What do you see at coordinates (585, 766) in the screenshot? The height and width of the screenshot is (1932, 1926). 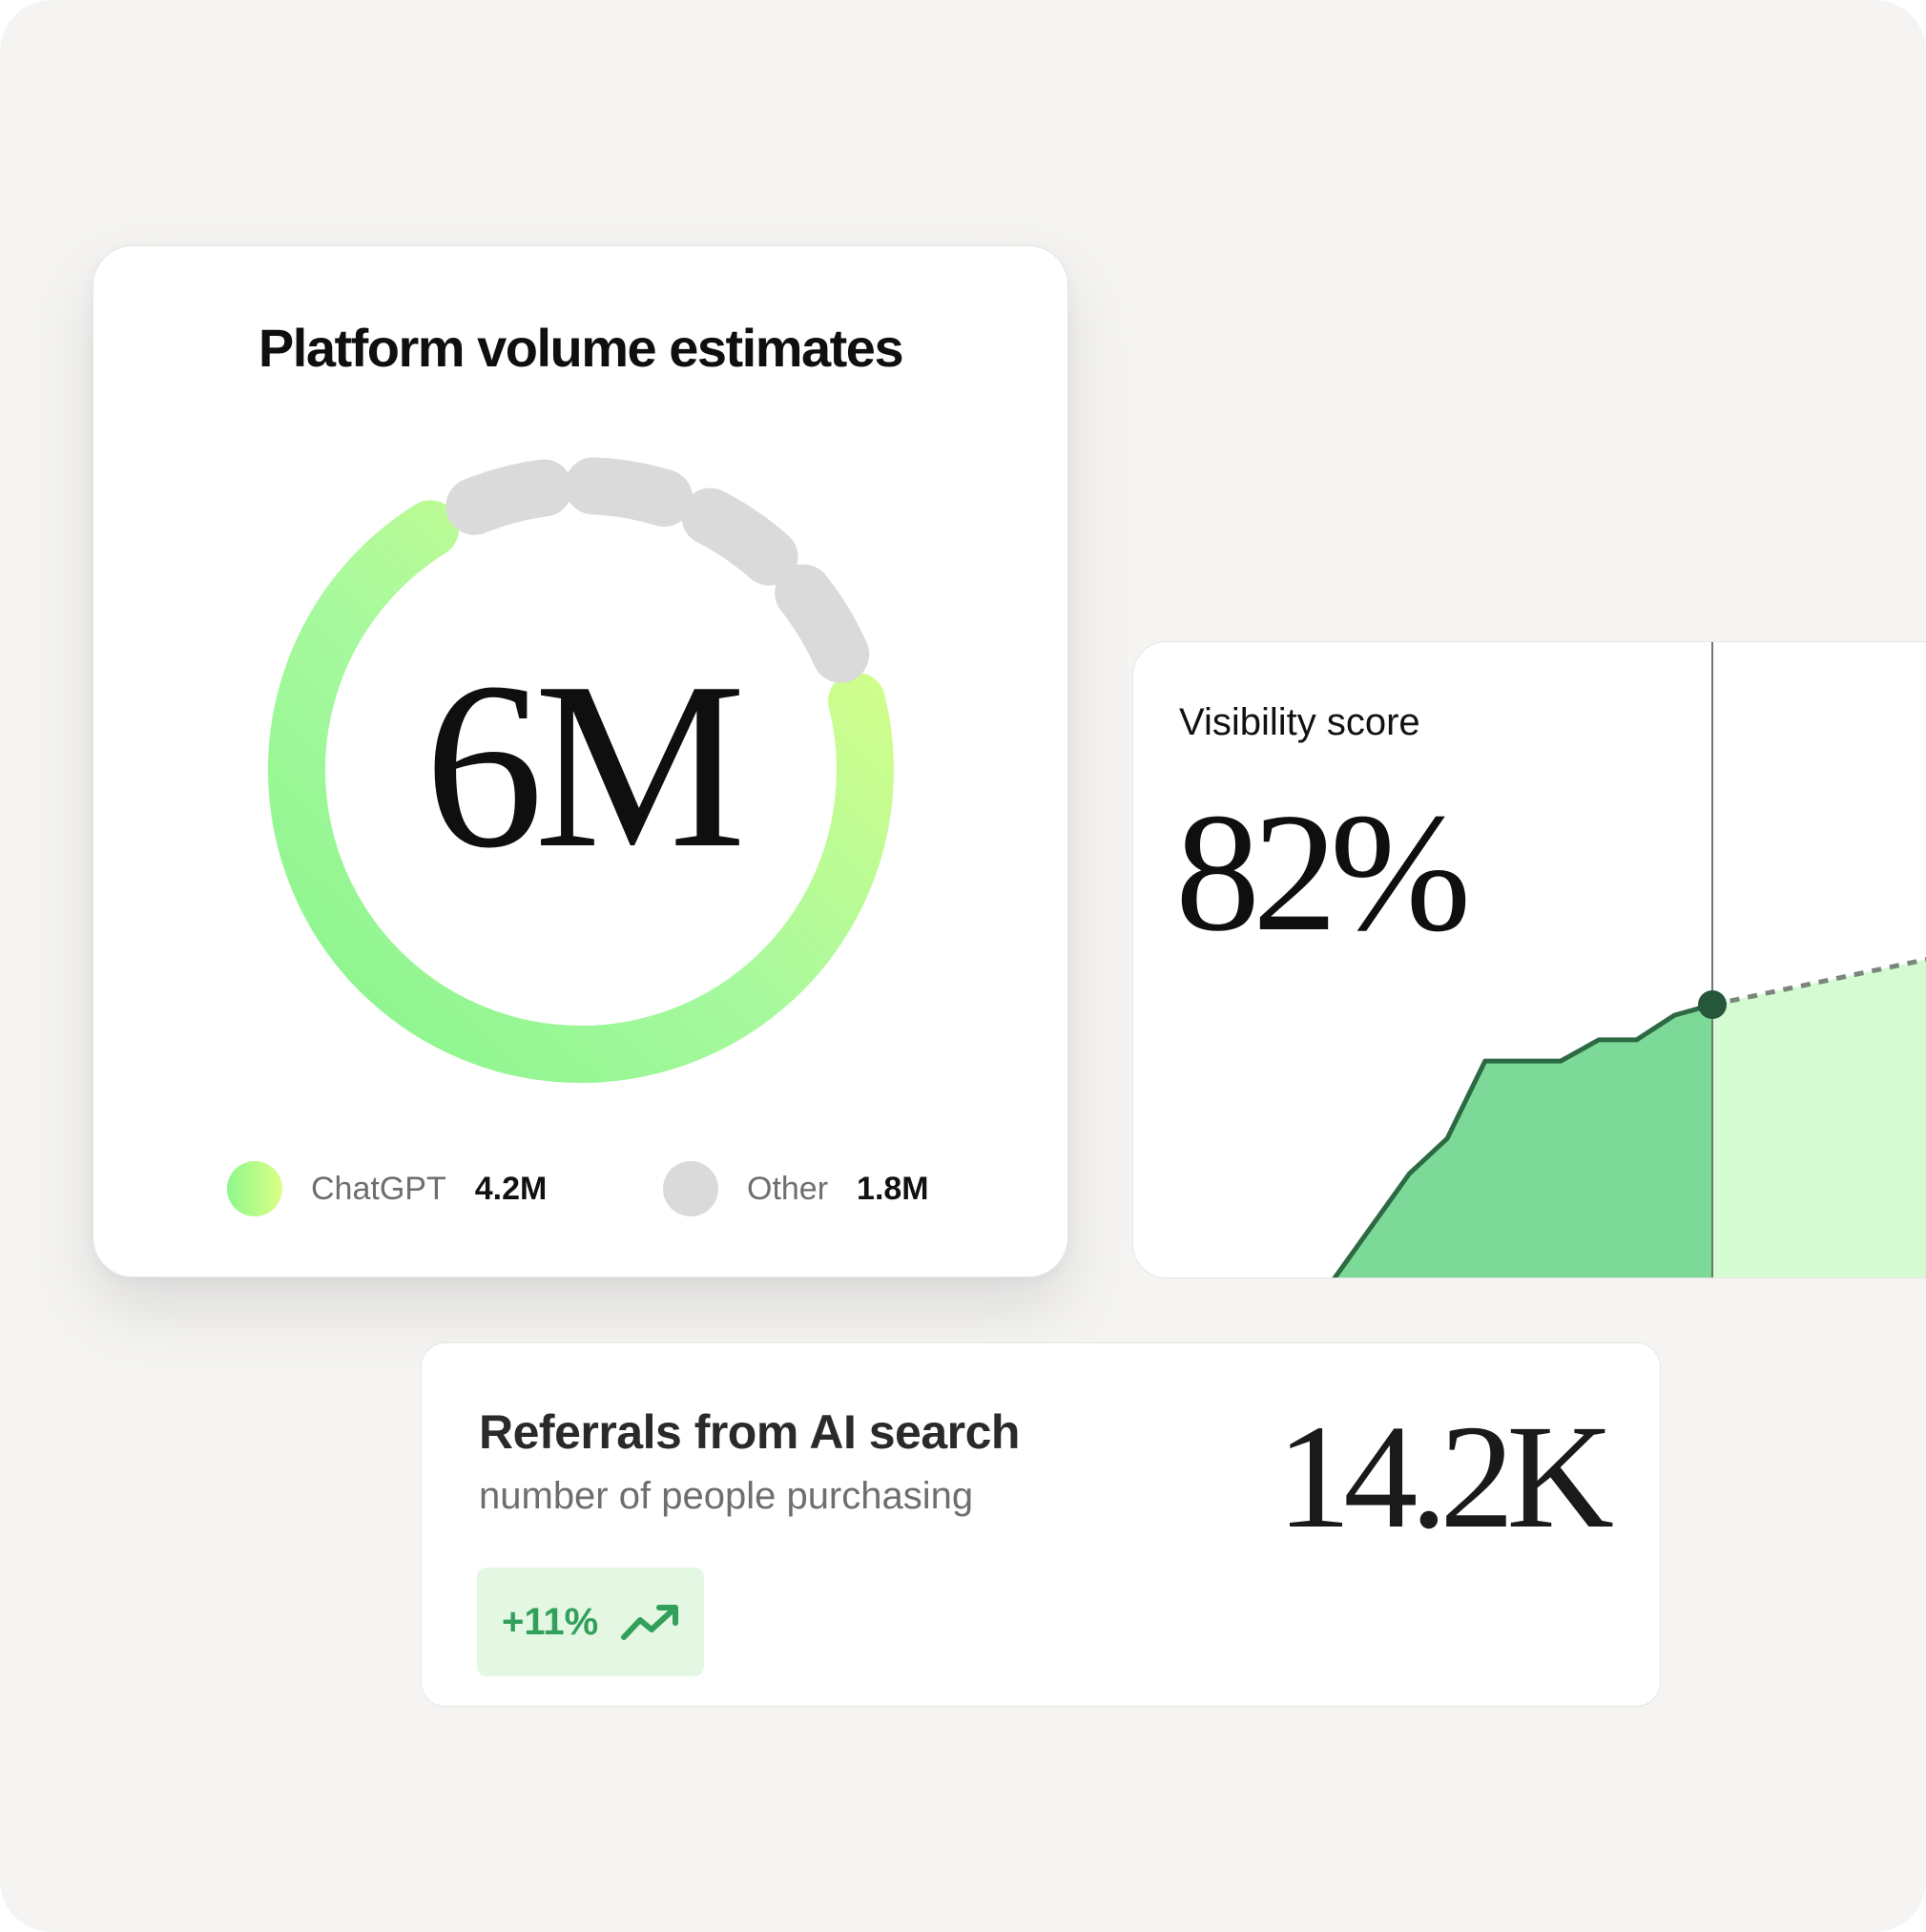 I see `donut-total-value: 6M` at bounding box center [585, 766].